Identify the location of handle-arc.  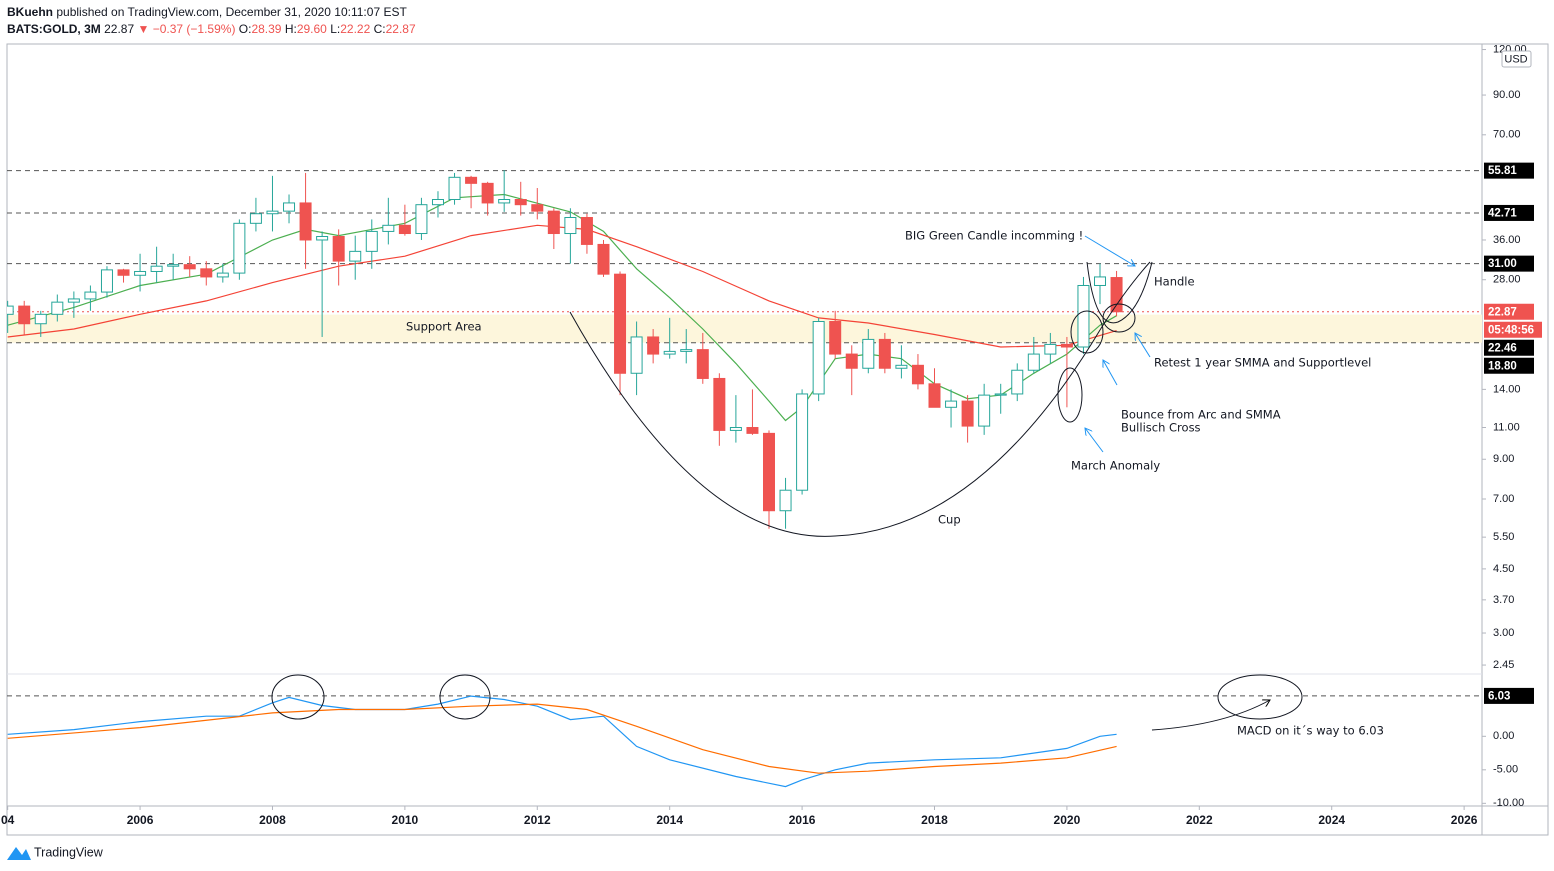
(1119, 292).